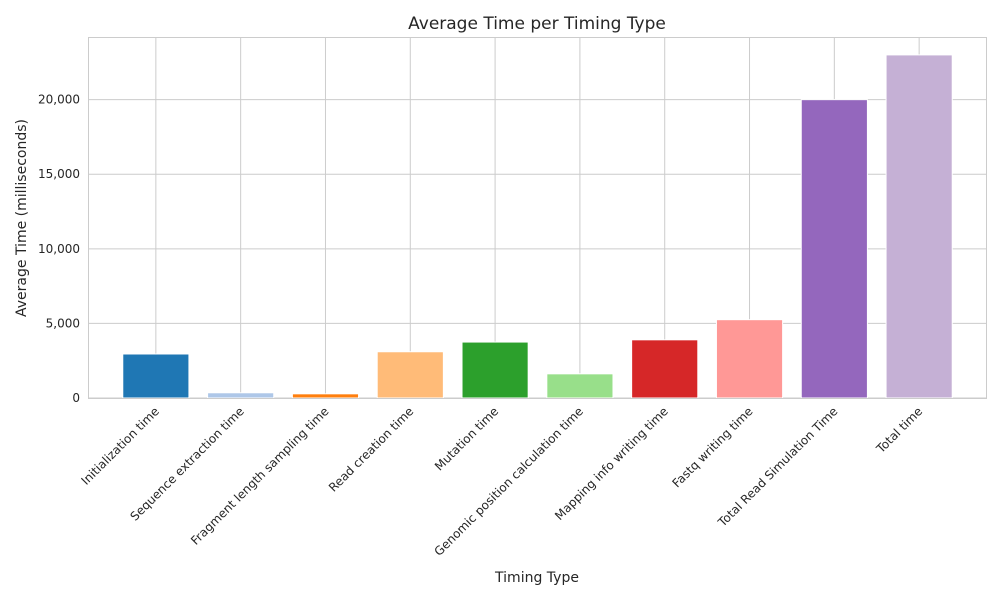 This screenshot has height=600, width=1000. I want to click on chart-title: Average Time per Timing Type, so click(537, 24).